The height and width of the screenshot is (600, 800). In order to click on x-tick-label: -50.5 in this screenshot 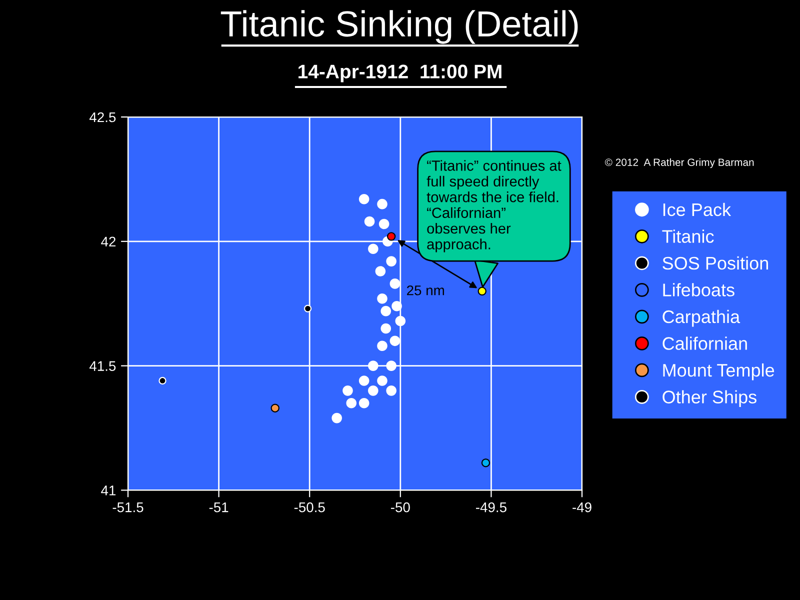, I will do `click(309, 507)`.